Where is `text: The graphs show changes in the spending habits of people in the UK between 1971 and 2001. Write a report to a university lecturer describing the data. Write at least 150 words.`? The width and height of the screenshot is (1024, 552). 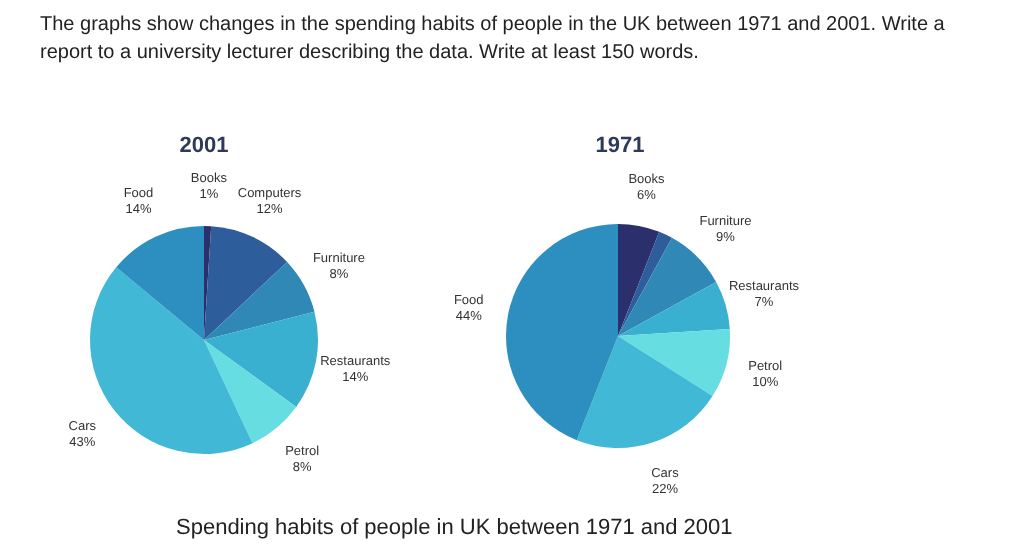
text: The graphs show changes in the spending habits of people in the UK between 1971 and 2001. Write a report to a university lecturer describing the data. Write at least 150 words. is located at coordinates (493, 39).